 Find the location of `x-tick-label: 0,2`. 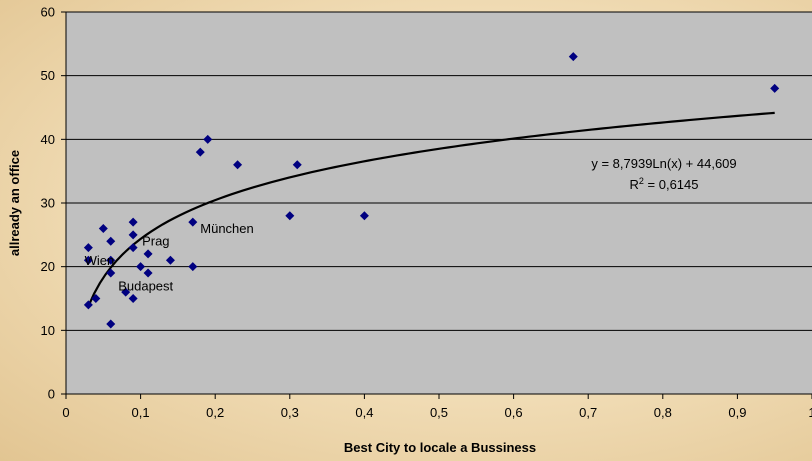

x-tick-label: 0,2 is located at coordinates (215, 412).